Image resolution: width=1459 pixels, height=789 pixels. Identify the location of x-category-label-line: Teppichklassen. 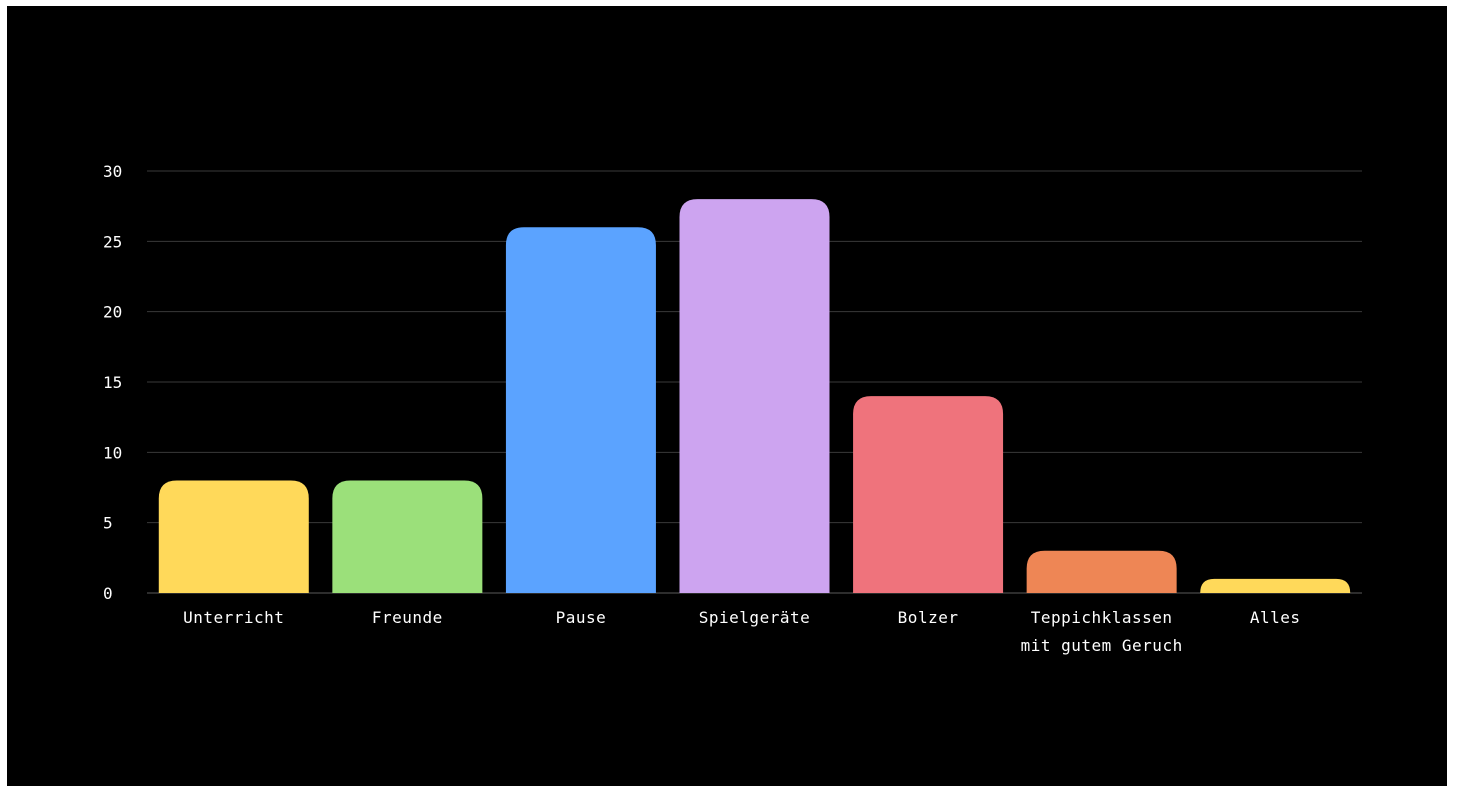
(1102, 617).